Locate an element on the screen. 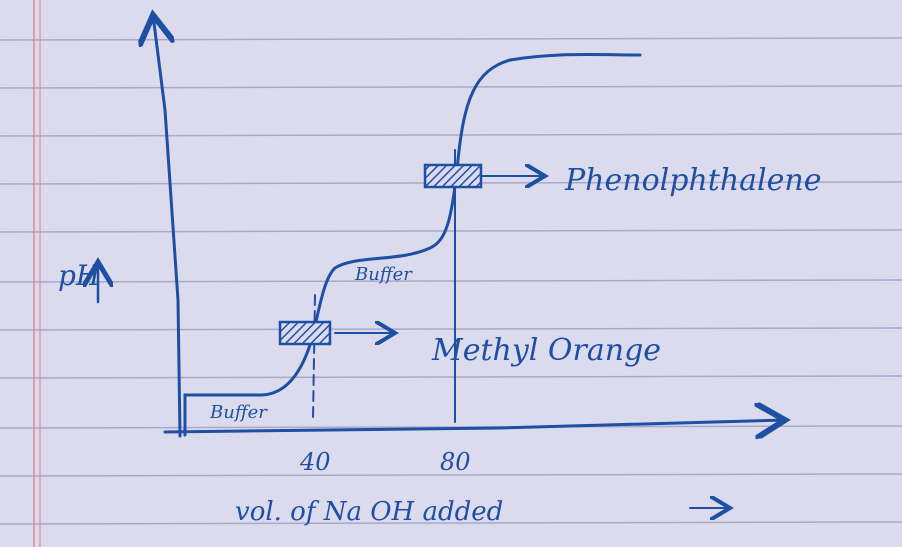 The image size is (902, 547). x-axis is located at coordinates (474, 426).